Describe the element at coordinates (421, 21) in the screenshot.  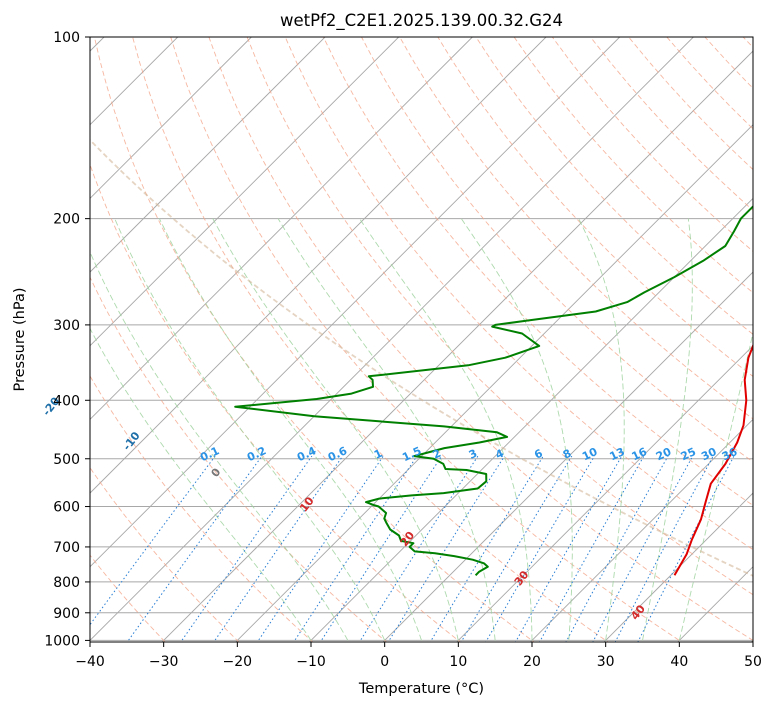
I see `chart-title: wetPf2_C2E1.2025.139.00.32.G24` at that location.